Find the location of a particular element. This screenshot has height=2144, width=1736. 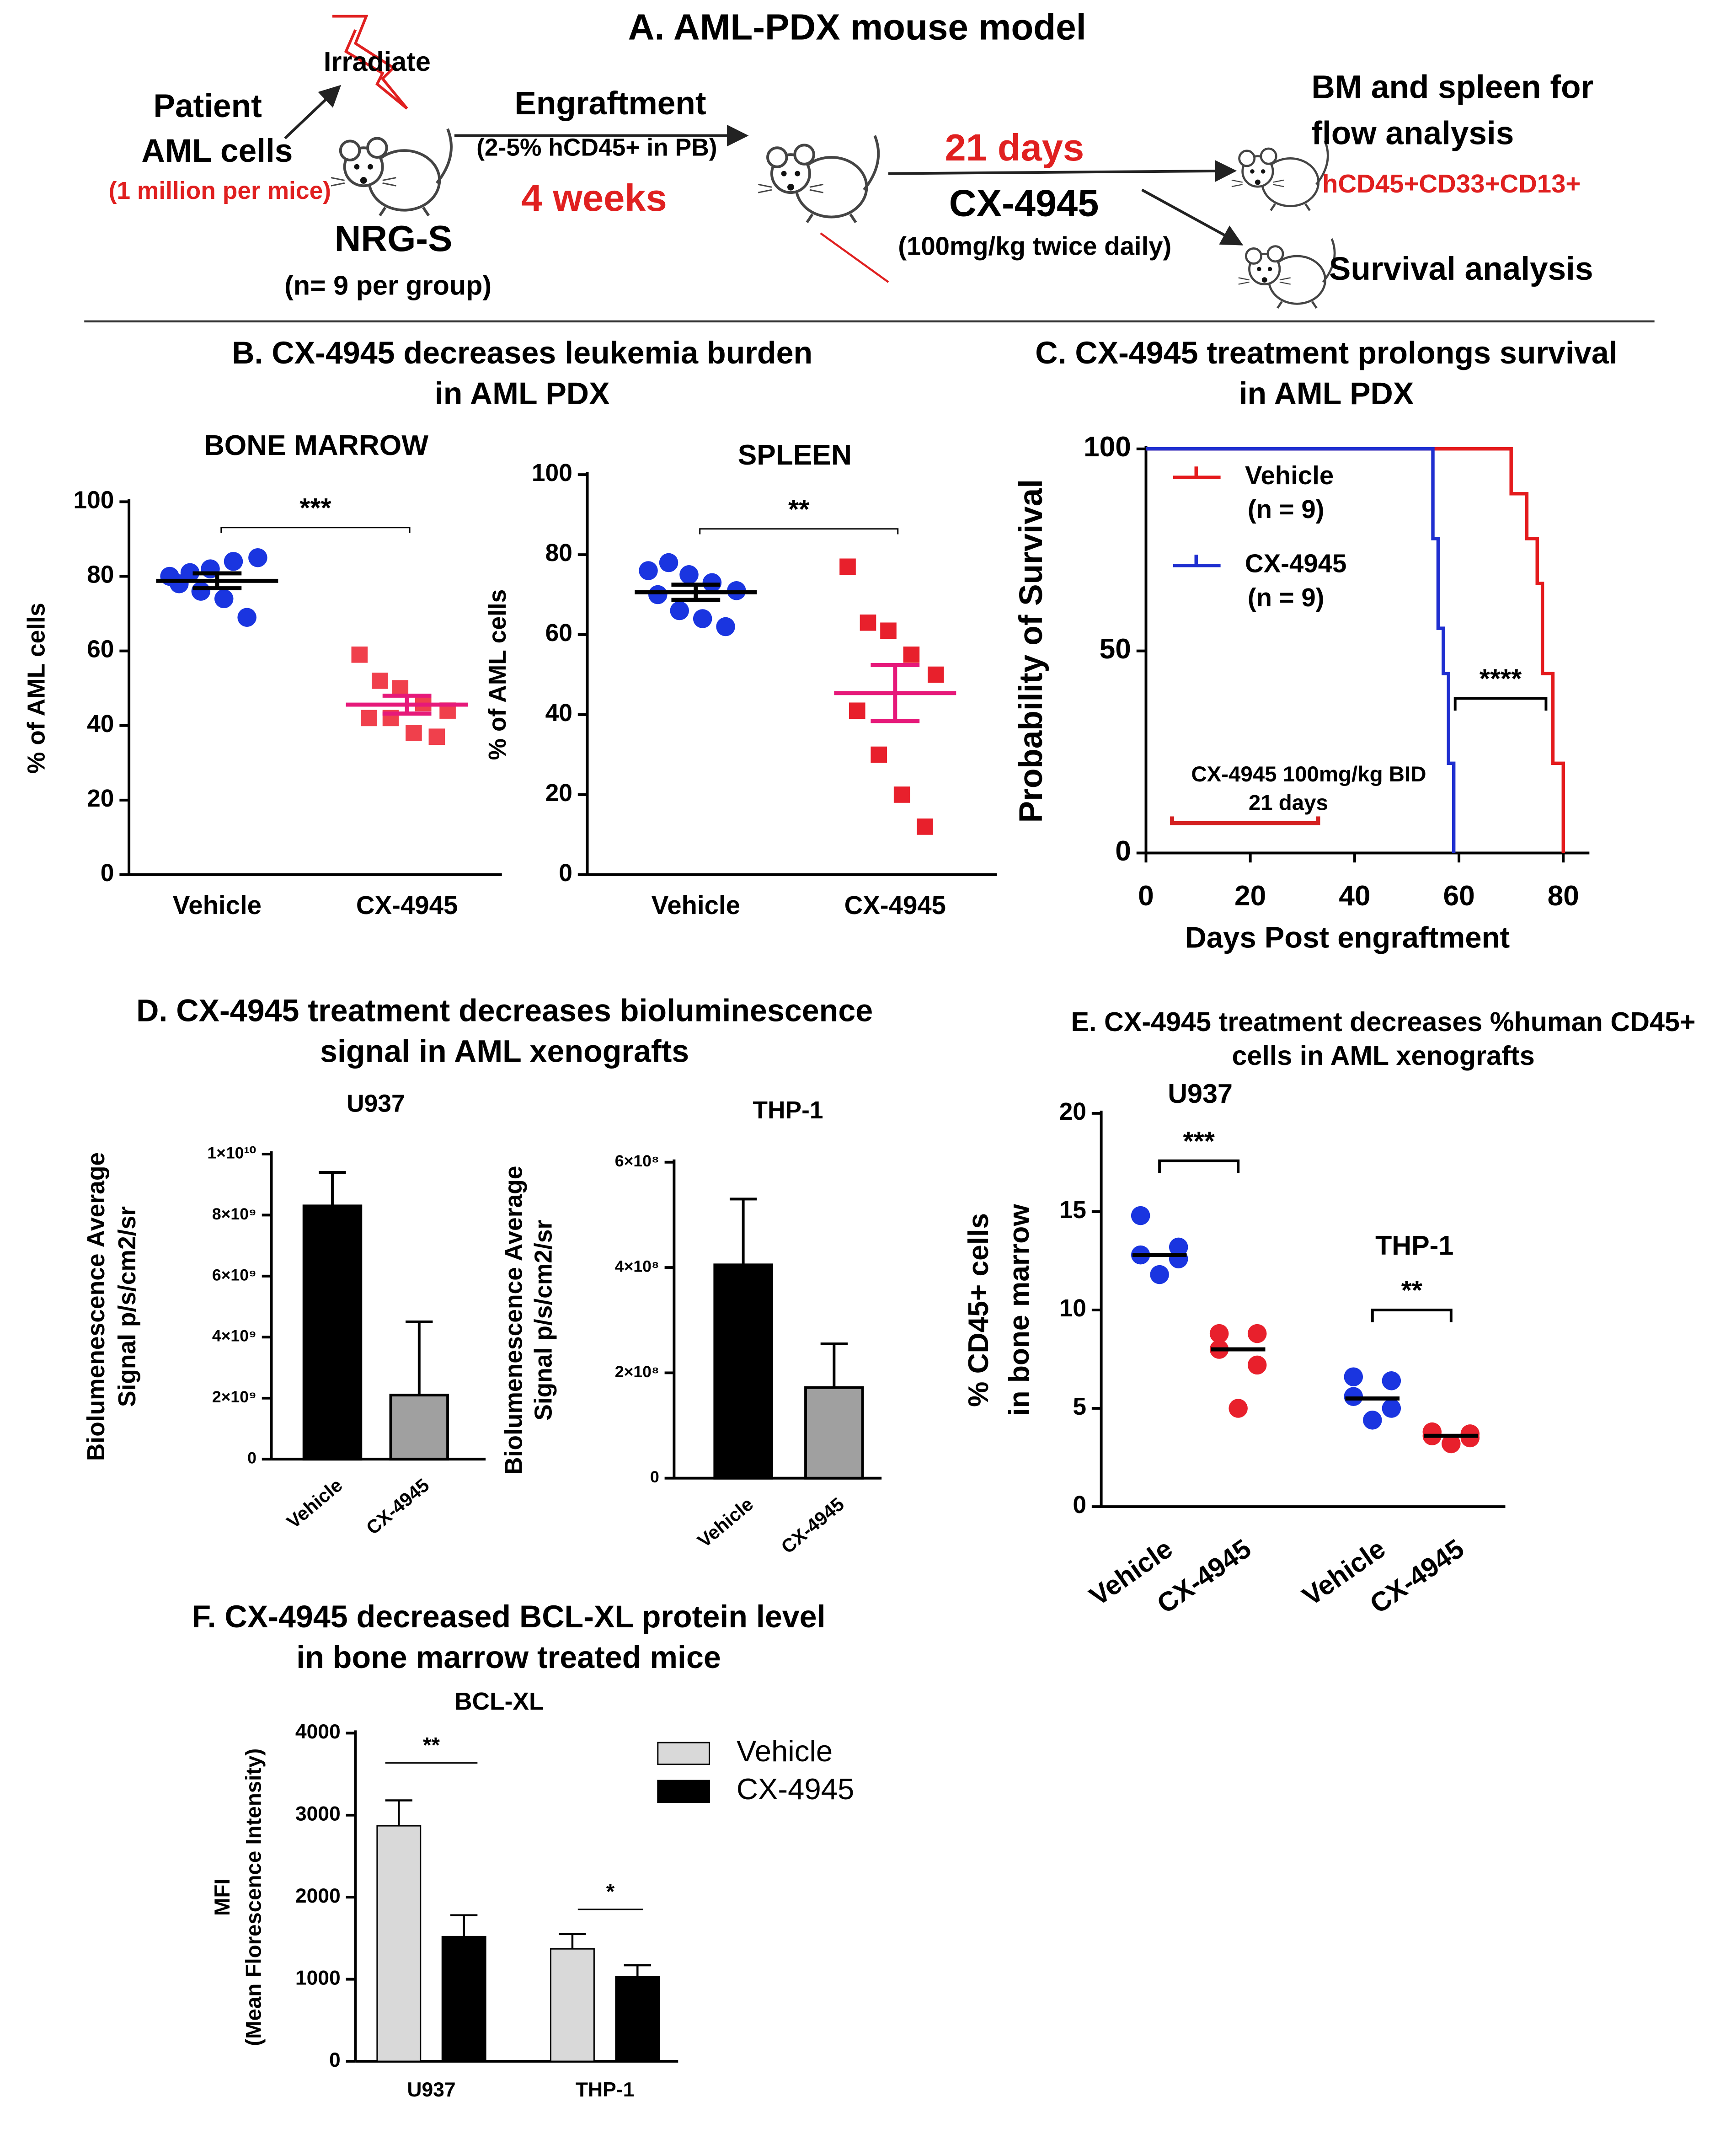

y-axis-label: Signal p/s/cm2/sr is located at coordinates (127, 1306).